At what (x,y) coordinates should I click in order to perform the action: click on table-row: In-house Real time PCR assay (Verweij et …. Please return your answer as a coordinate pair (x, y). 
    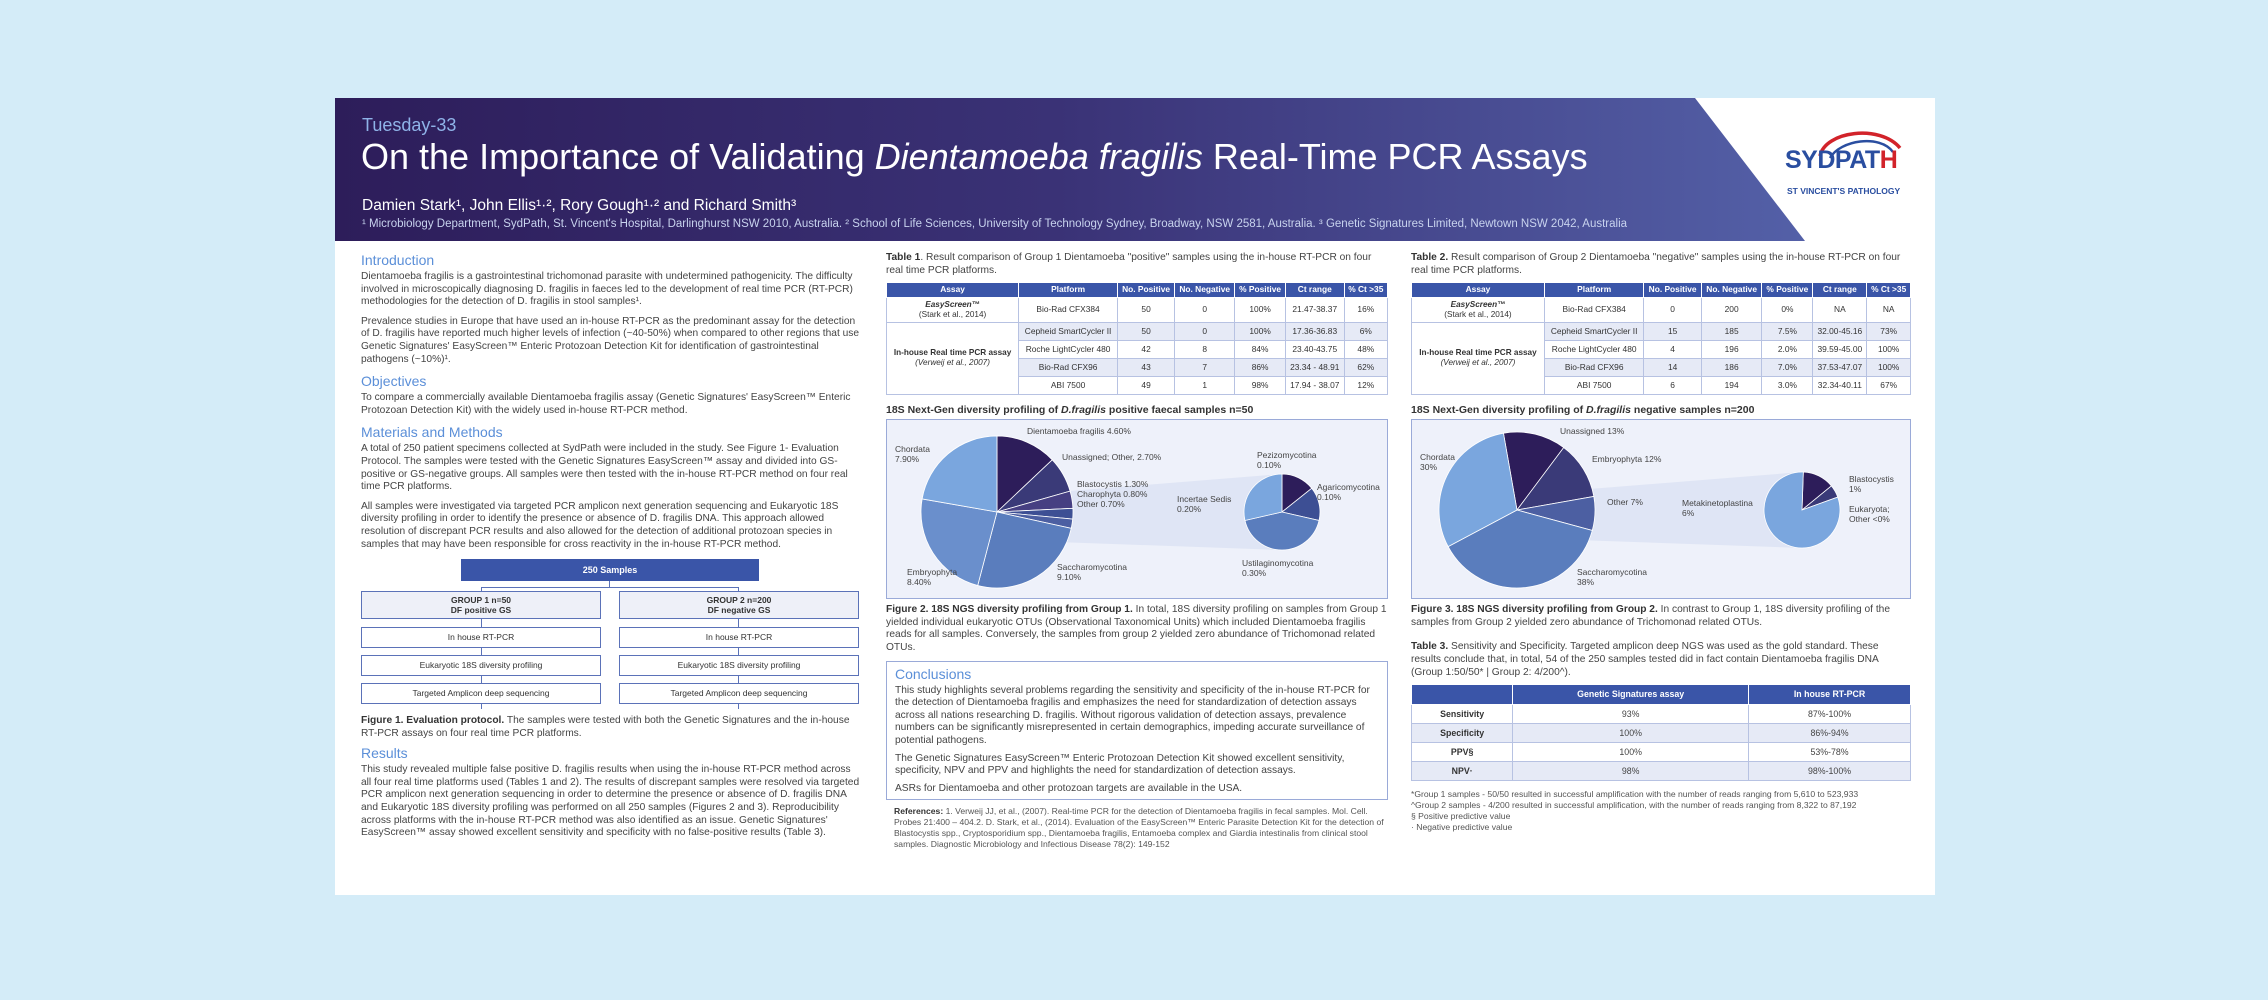
    Looking at the image, I should click on (1137, 358).